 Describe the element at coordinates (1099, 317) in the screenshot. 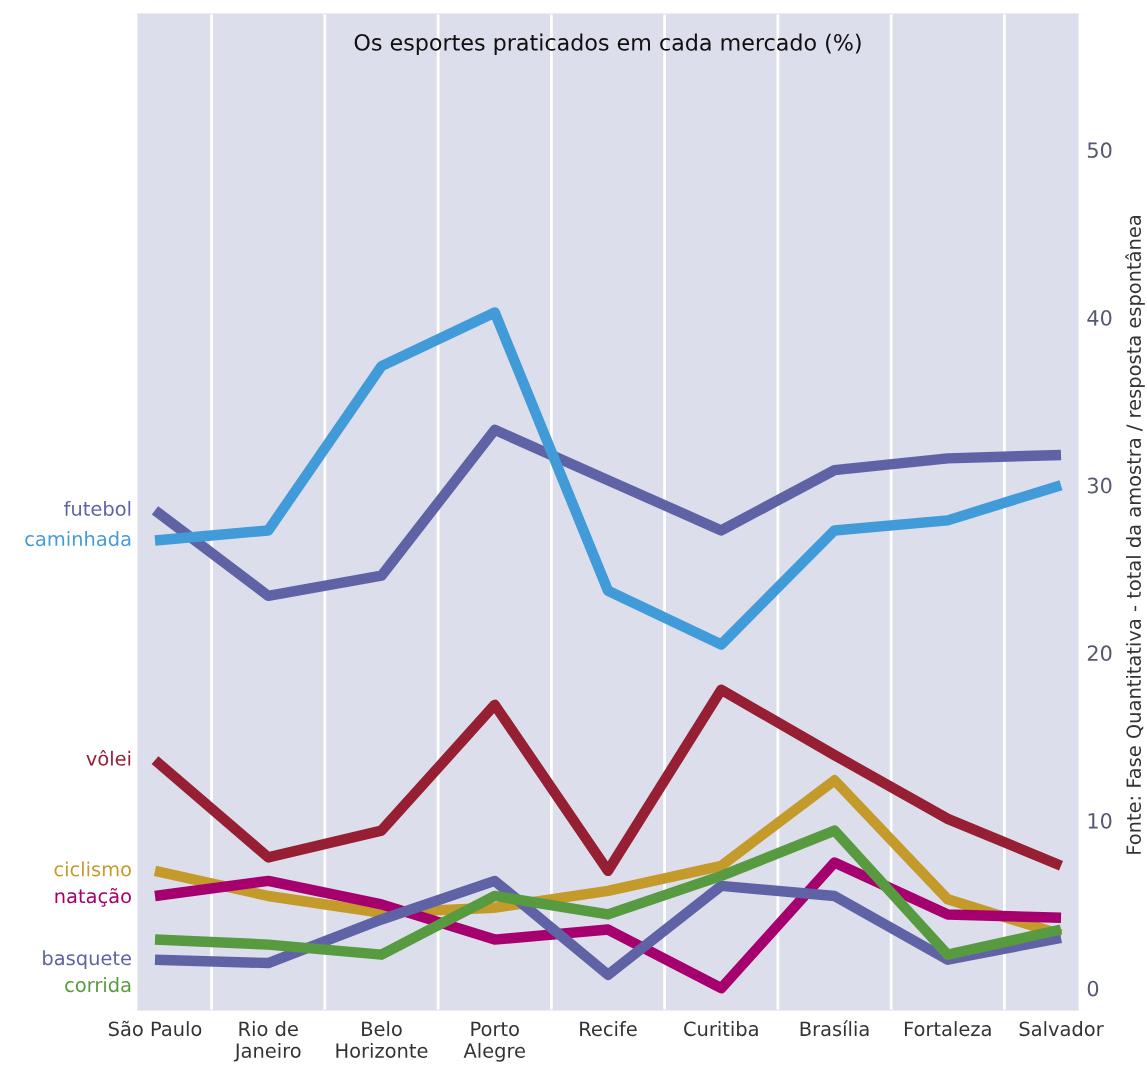

I see `y-tick-label: 40` at that location.